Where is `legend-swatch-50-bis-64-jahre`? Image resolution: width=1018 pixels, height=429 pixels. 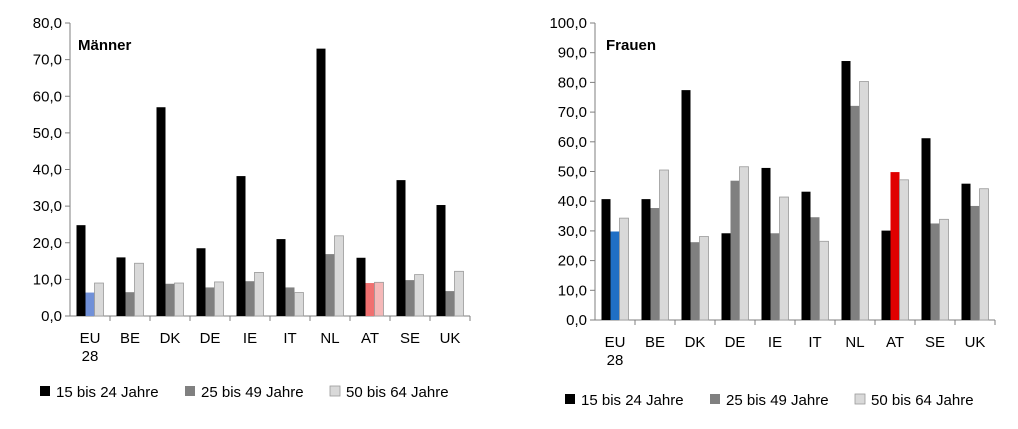
legend-swatch-50-bis-64-jahre is located at coordinates (335, 391).